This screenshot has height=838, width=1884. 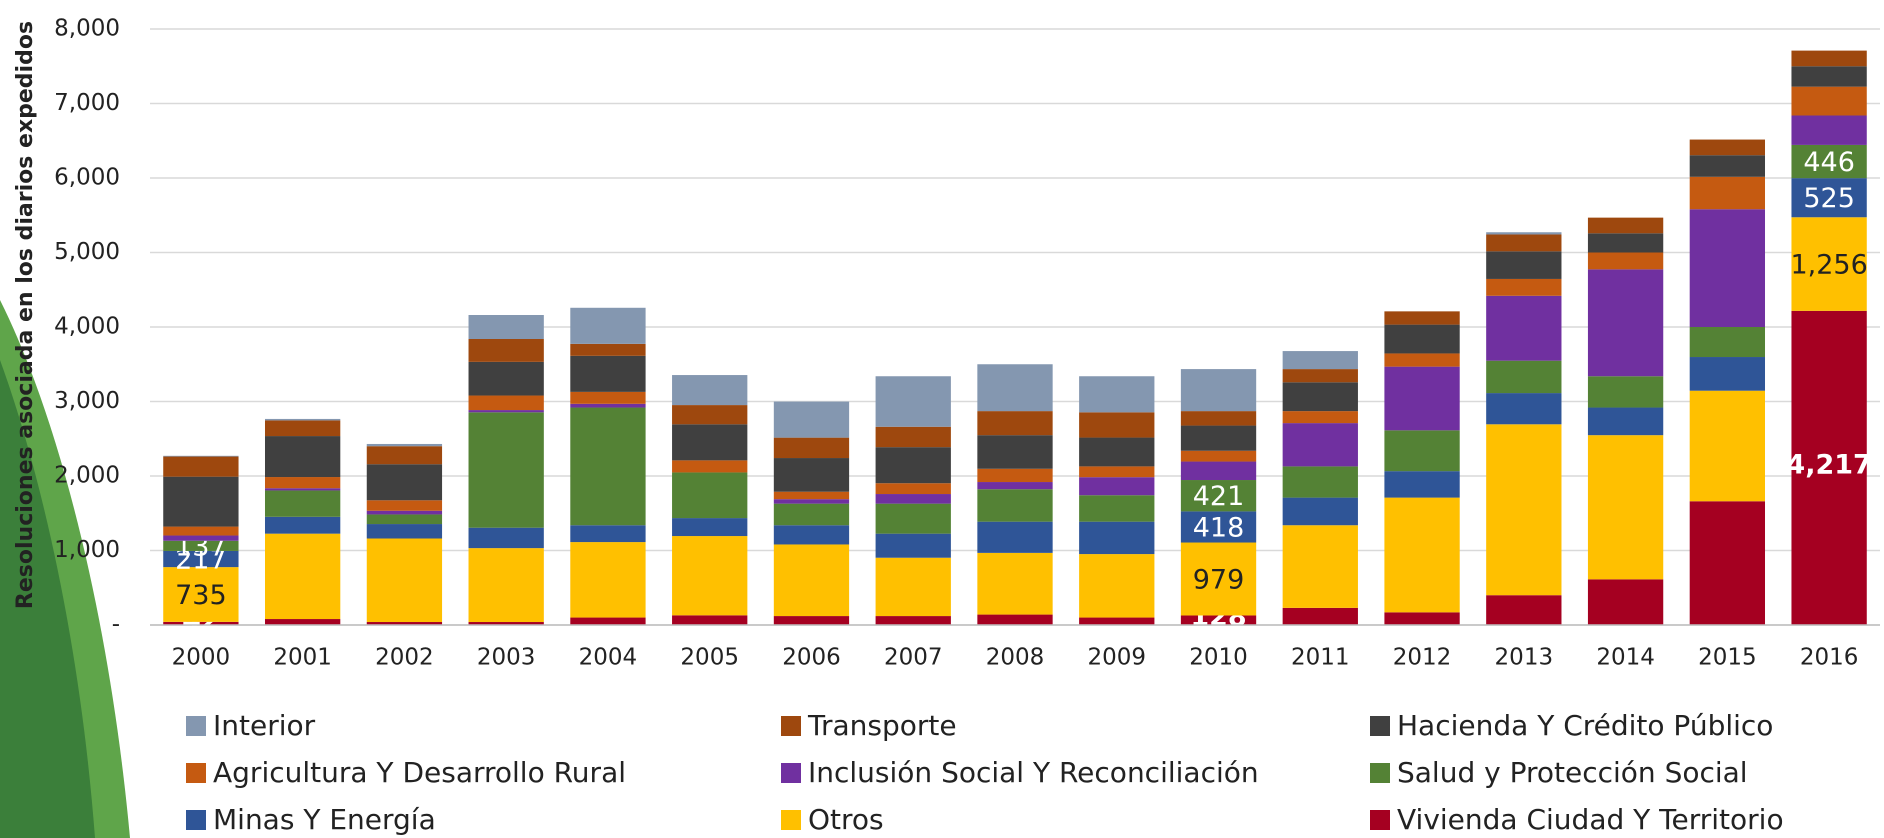 What do you see at coordinates (419, 772) in the screenshot?
I see `legend-label: Agricultura Y Desarrollo Rural` at bounding box center [419, 772].